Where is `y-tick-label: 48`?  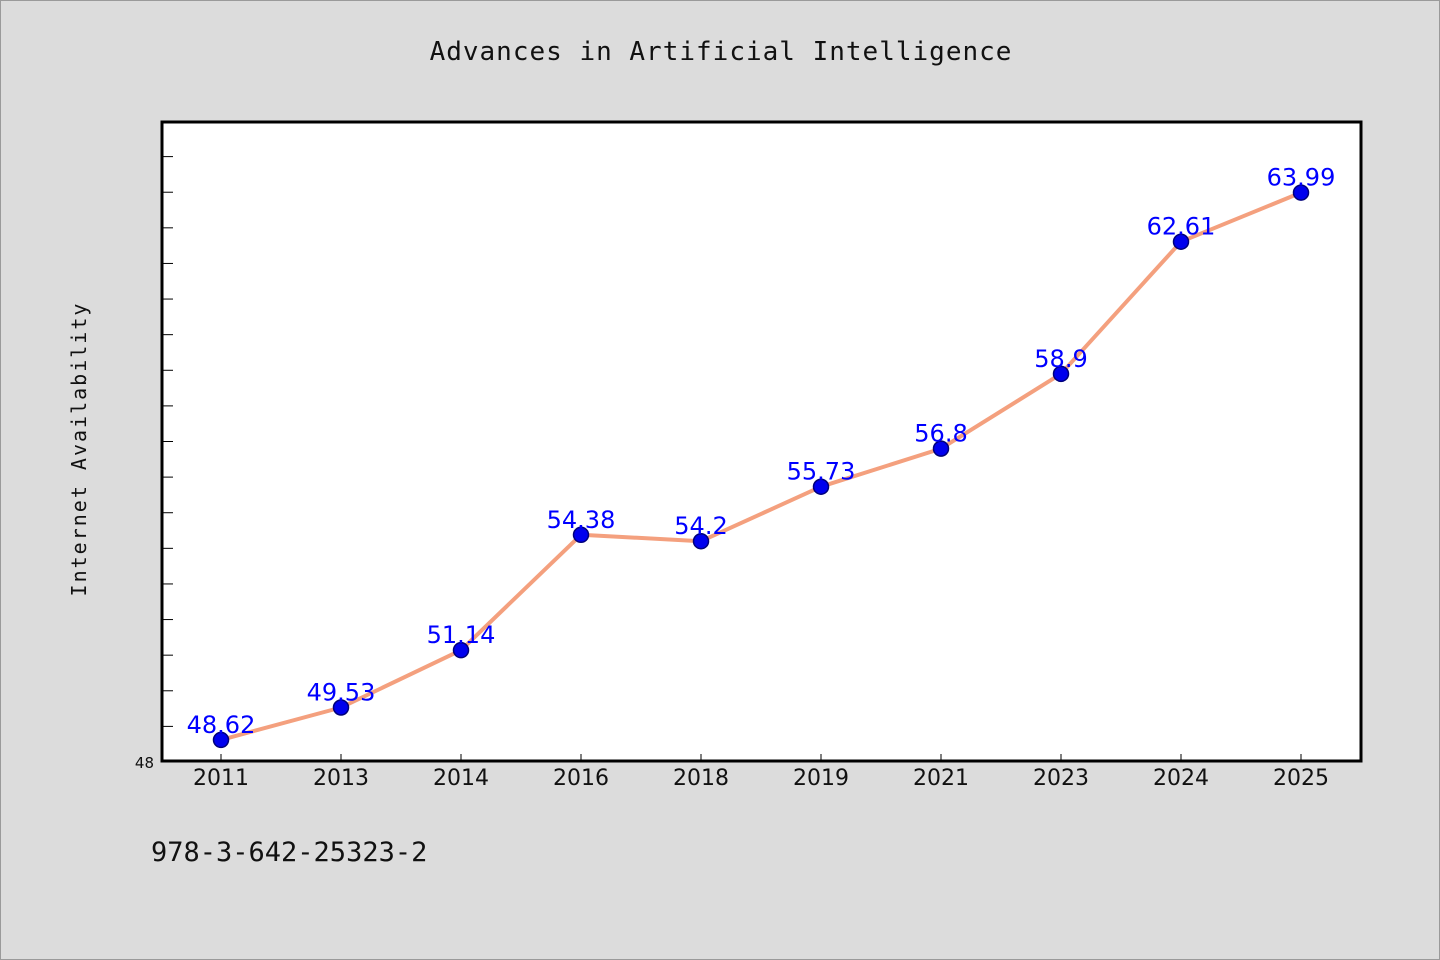 y-tick-label: 48 is located at coordinates (144, 763).